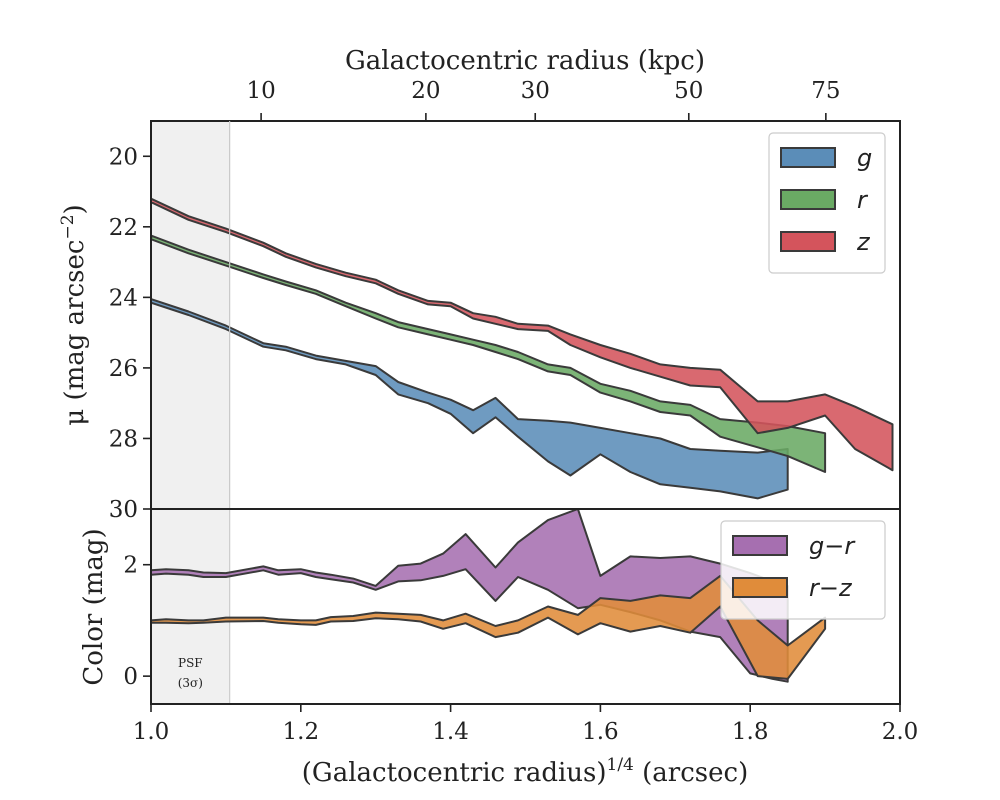  Describe the element at coordinates (137, 621) in the screenshot. I see `bottom-y-ticks: 02` at that location.